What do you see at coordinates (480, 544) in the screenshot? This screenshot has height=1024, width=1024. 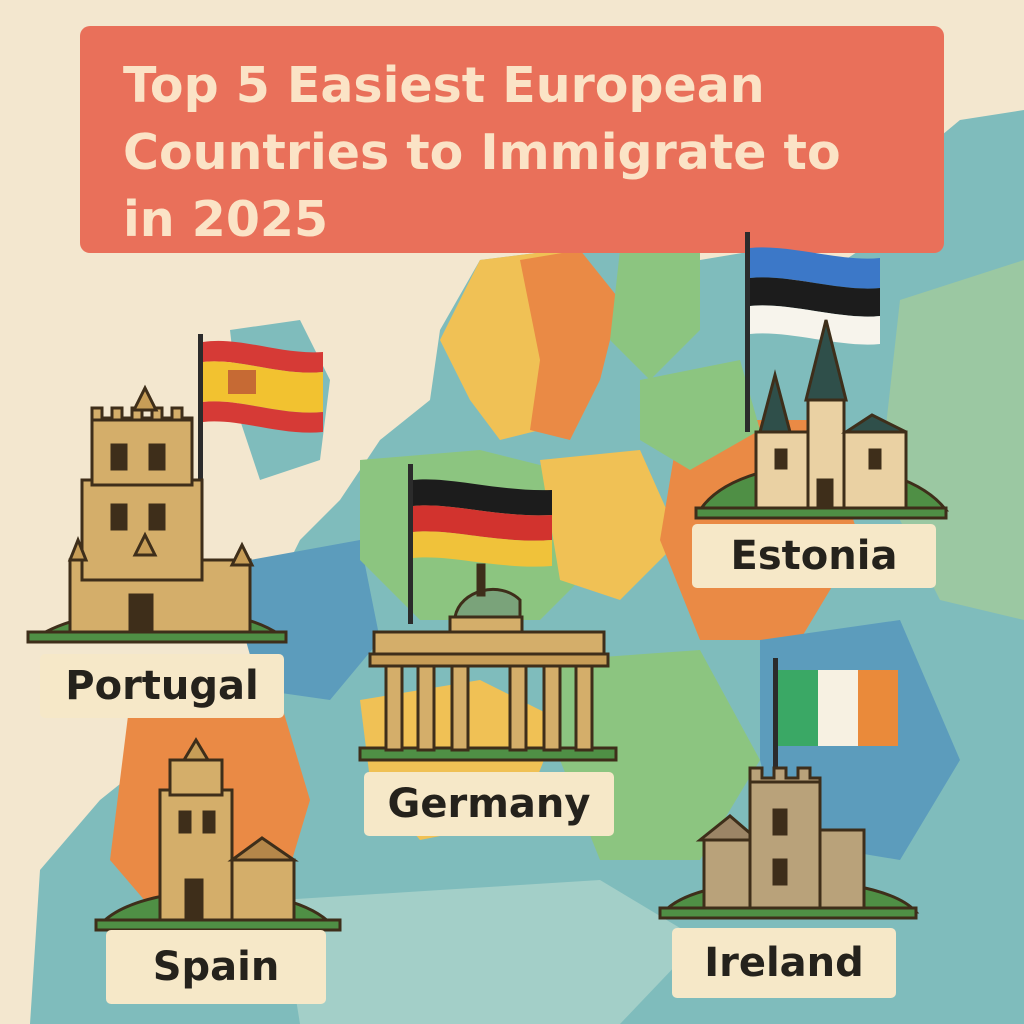 I see `germany-flag-icon` at bounding box center [480, 544].